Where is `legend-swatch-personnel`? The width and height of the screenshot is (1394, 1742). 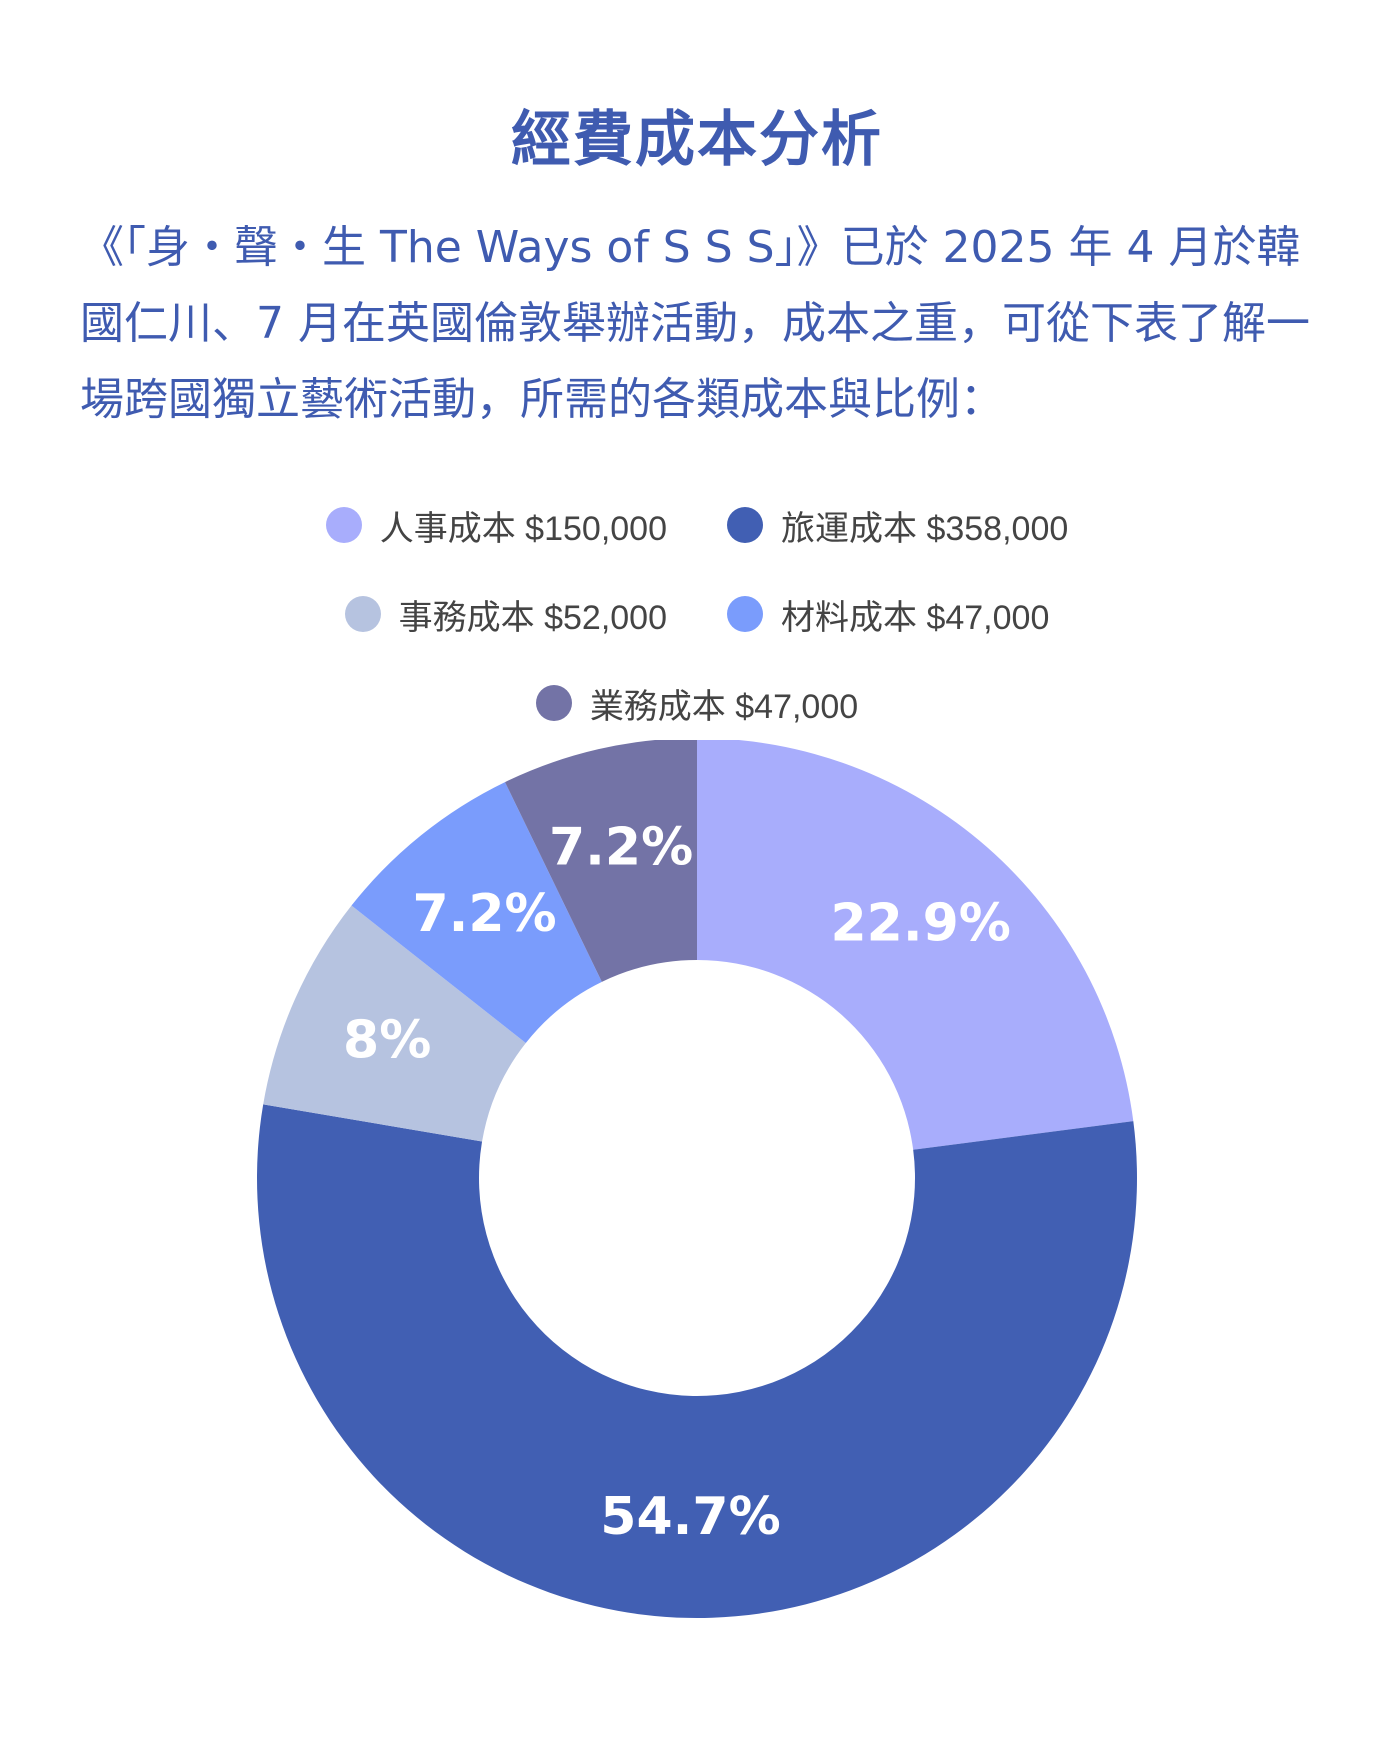 legend-swatch-personnel is located at coordinates (343, 525).